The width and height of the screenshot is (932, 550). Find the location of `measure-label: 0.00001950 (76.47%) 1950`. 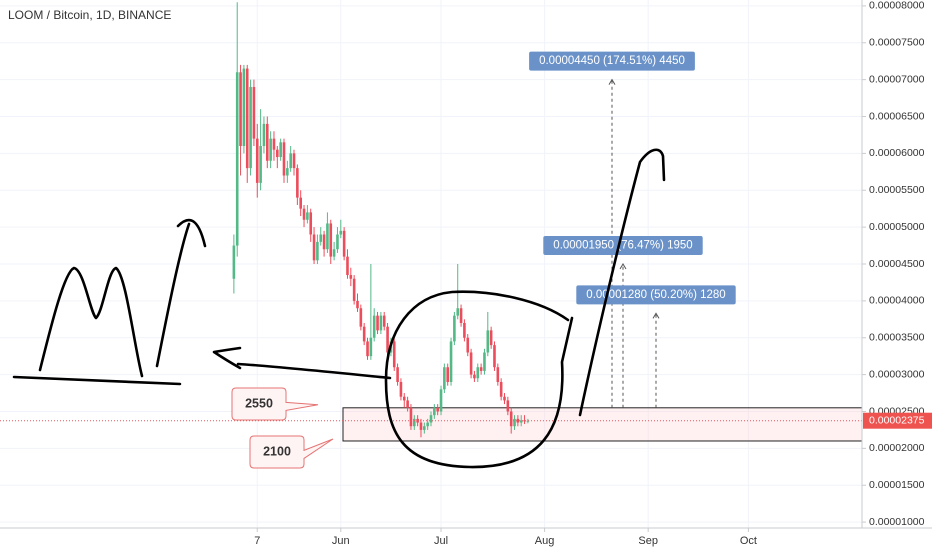

measure-label: 0.00001950 (76.47%) 1950 is located at coordinates (622, 246).